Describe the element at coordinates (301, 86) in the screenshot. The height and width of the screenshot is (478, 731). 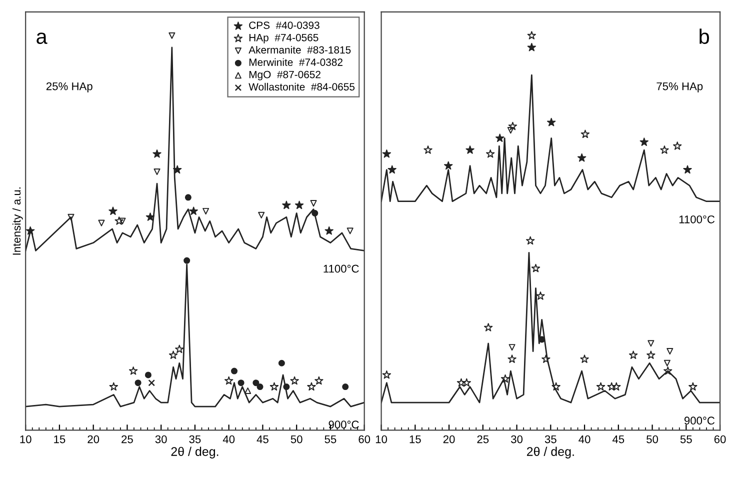
I see `legend-label: Wollastonite #84-0655` at that location.